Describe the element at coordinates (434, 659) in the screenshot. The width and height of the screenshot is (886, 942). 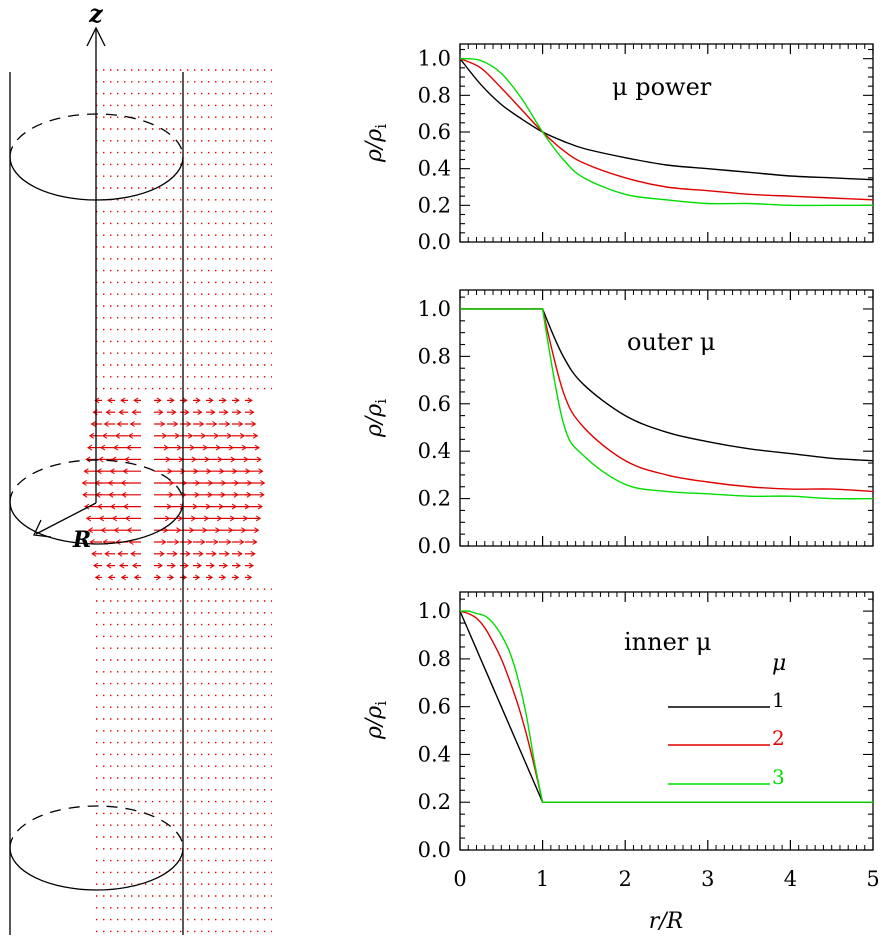
I see `y-tick-label: 0.8` at that location.